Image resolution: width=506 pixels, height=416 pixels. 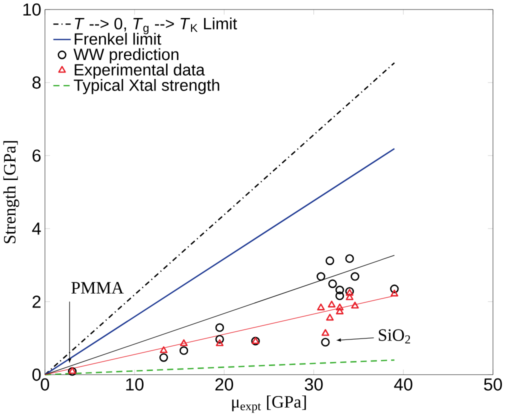 I want to click on x-tick-label: 0, so click(x=45, y=384).